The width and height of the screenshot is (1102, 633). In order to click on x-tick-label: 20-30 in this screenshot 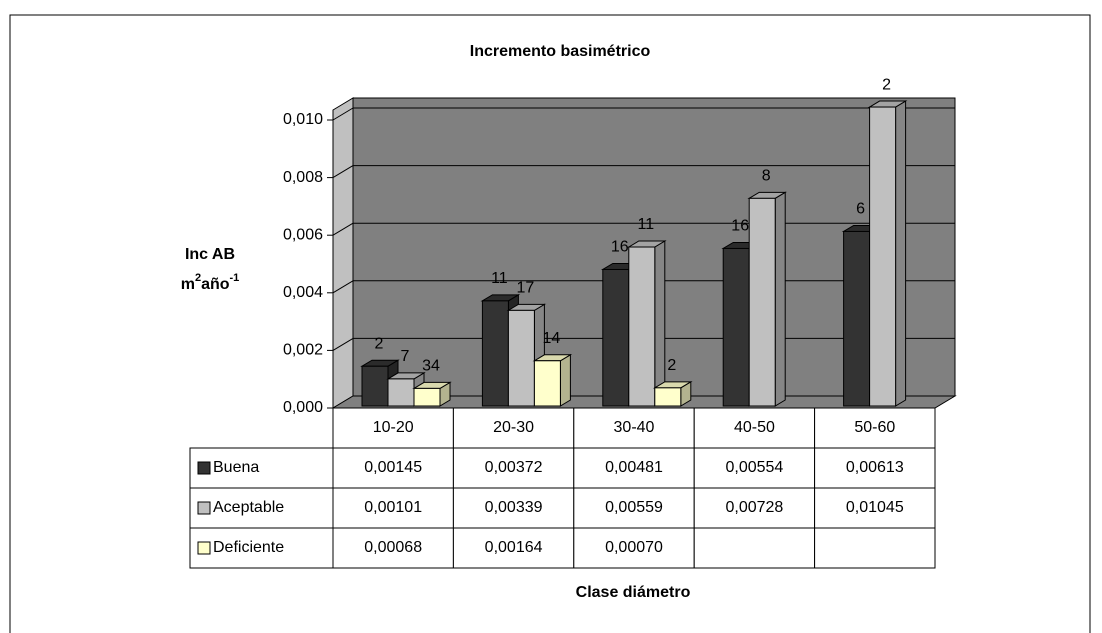, I will do `click(513, 427)`.